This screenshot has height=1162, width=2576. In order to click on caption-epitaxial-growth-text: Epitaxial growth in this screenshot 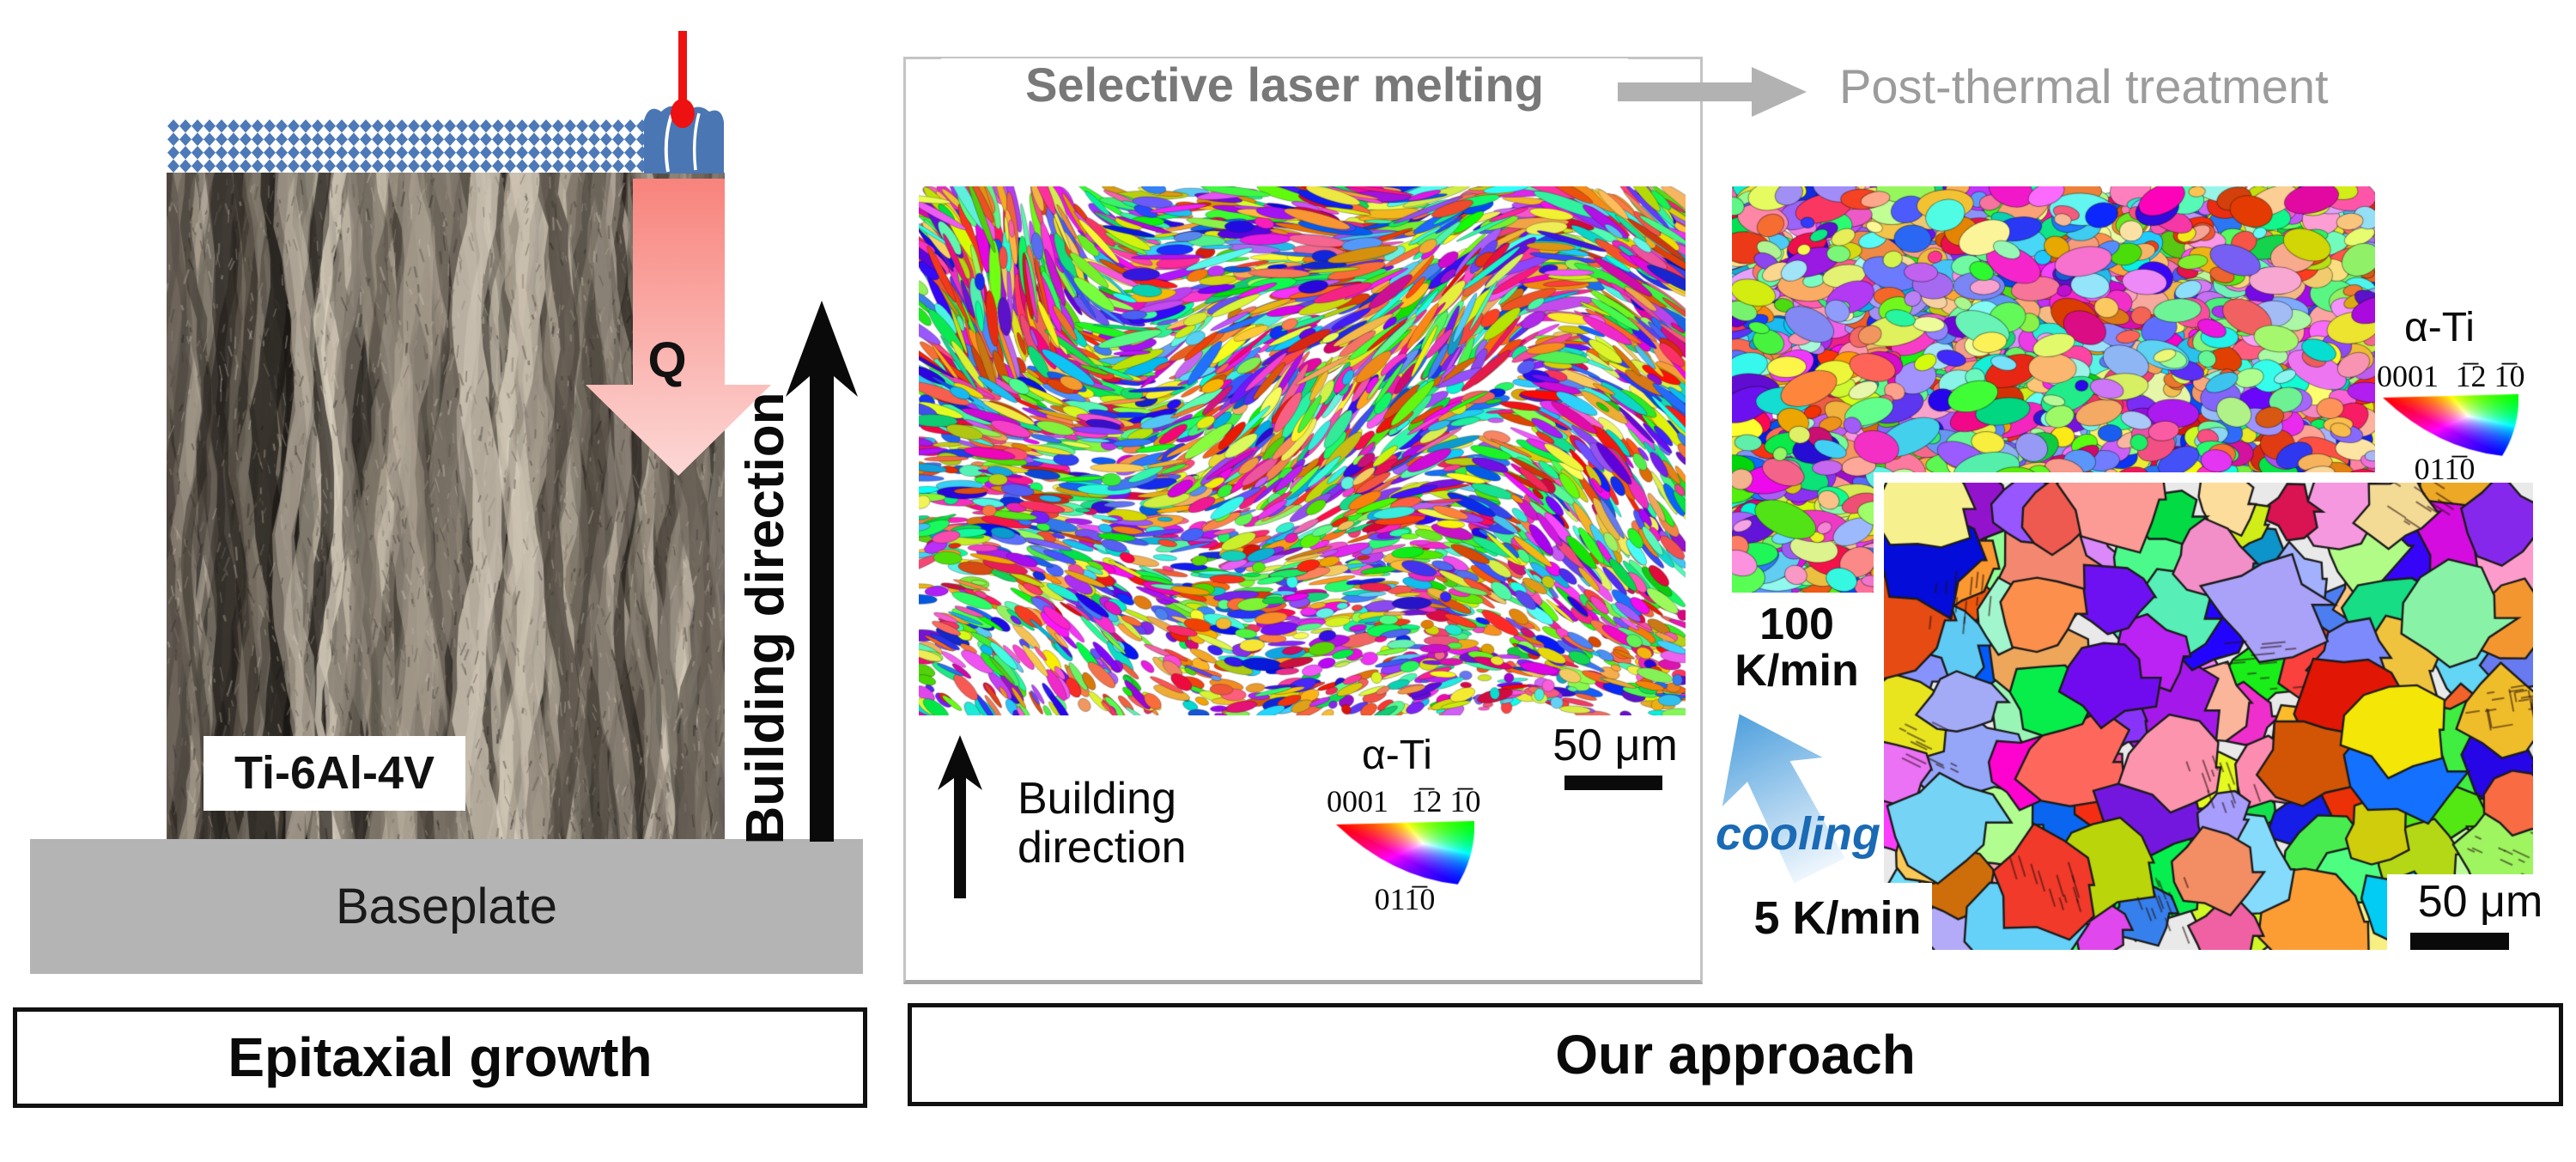, I will do `click(441, 1057)`.